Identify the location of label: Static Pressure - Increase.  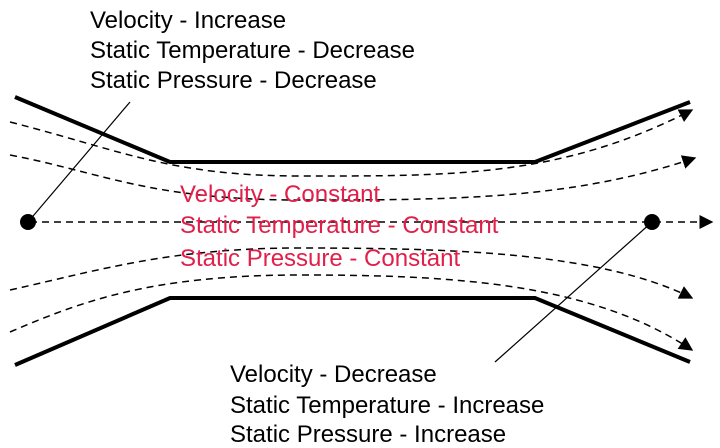
(368, 434).